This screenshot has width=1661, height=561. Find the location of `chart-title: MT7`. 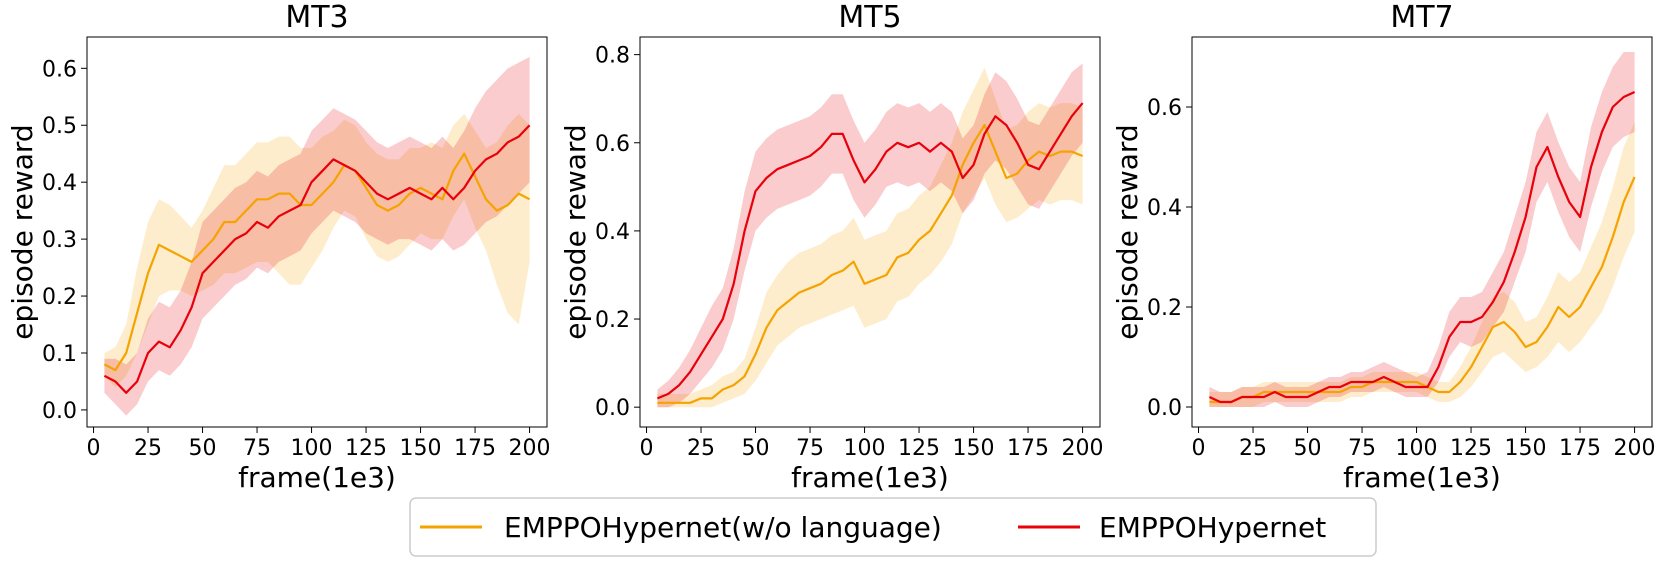

chart-title: MT7 is located at coordinates (1421, 17).